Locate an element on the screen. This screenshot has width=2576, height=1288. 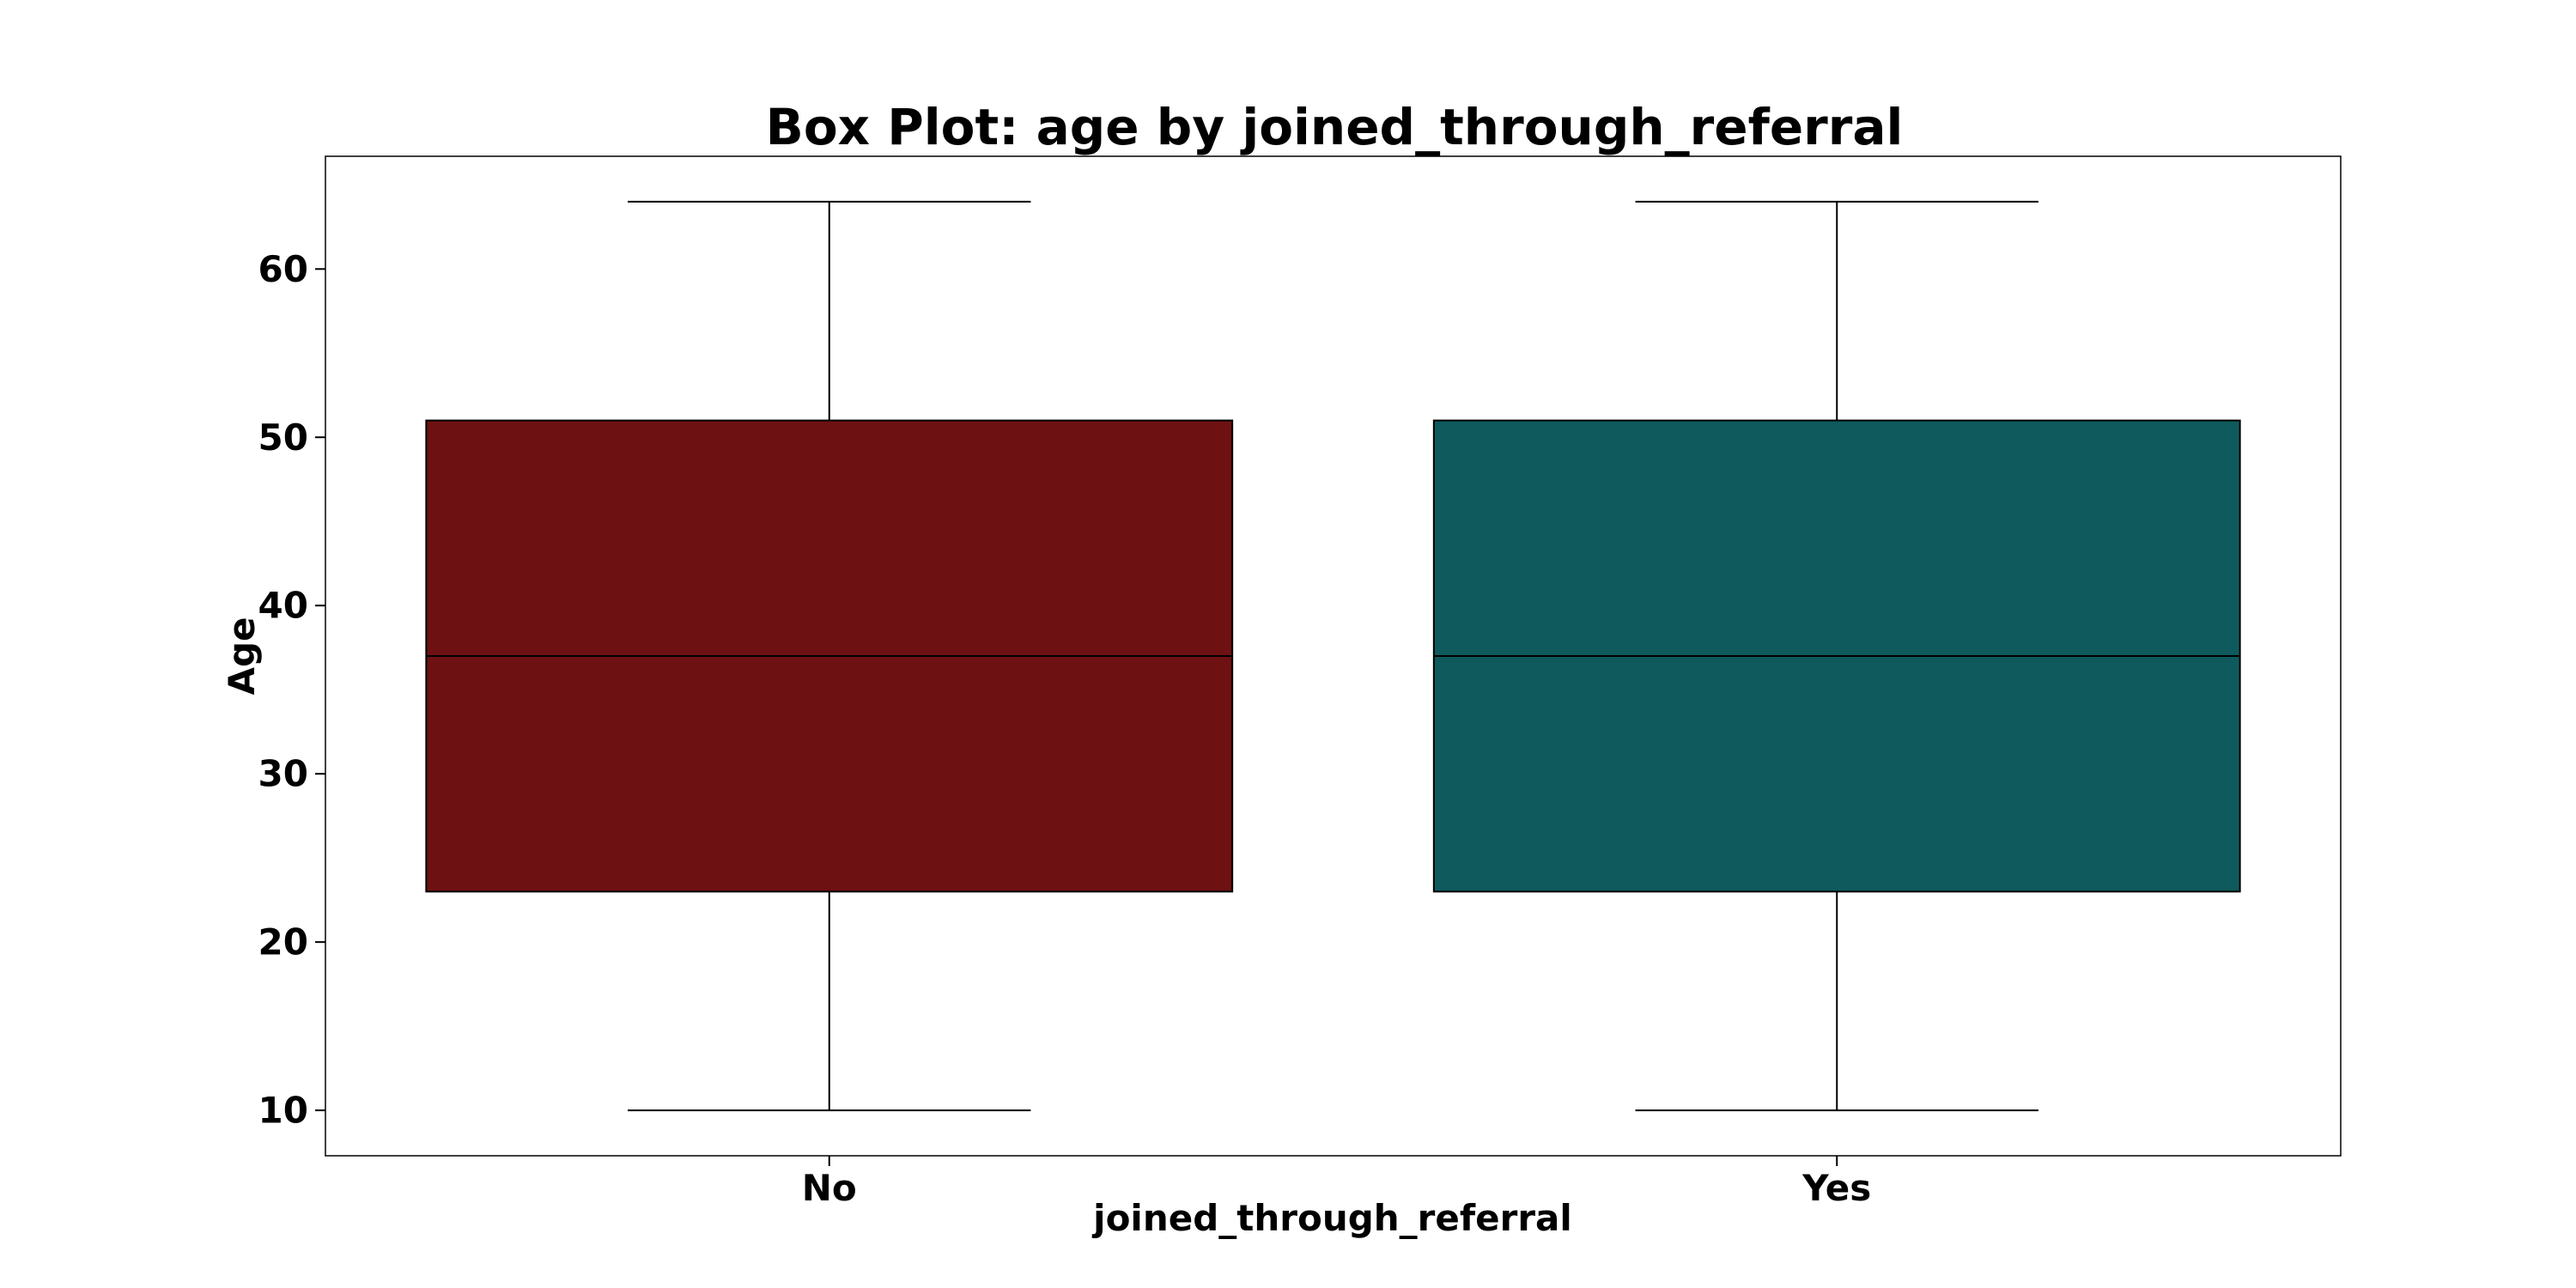
x-axis-ticks: No Yes is located at coordinates (1336, 1182).